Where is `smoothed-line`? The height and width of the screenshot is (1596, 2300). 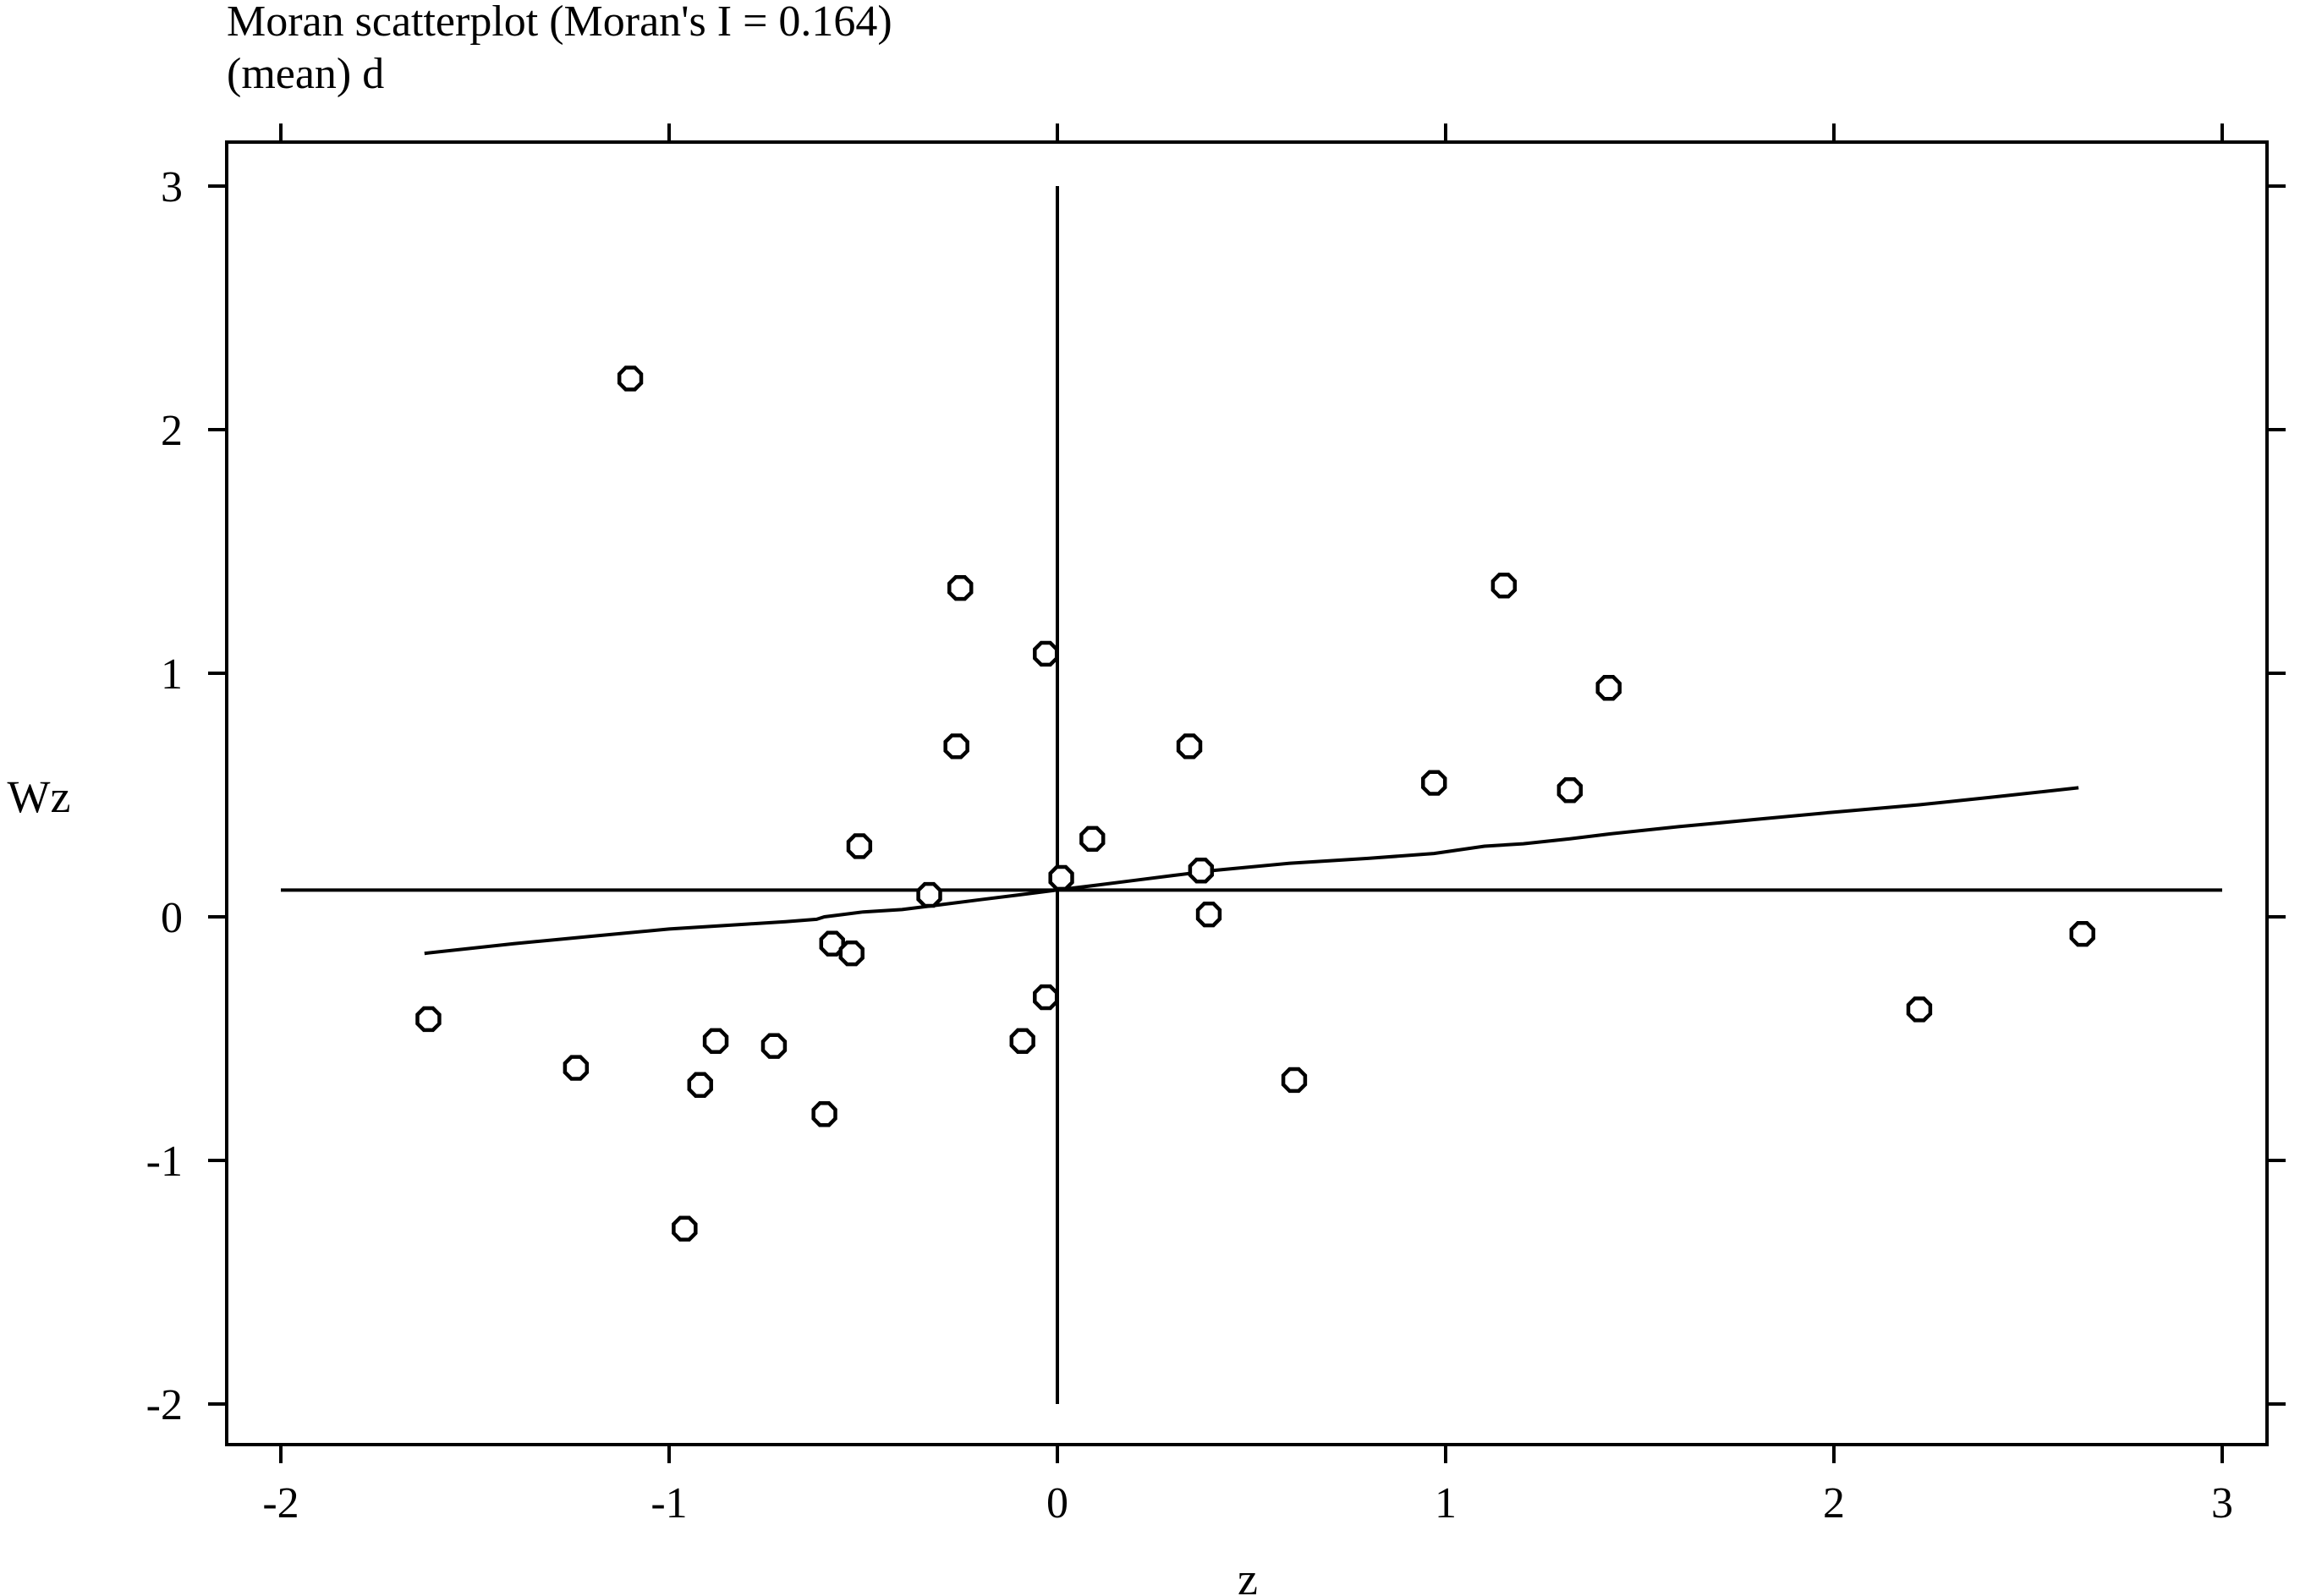 smoothed-line is located at coordinates (1251, 871).